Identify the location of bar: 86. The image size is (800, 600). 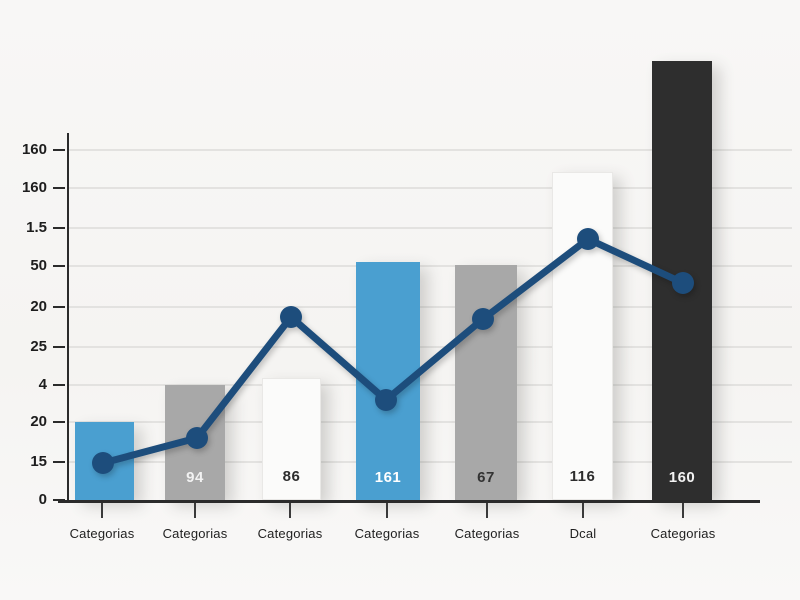
(291, 439).